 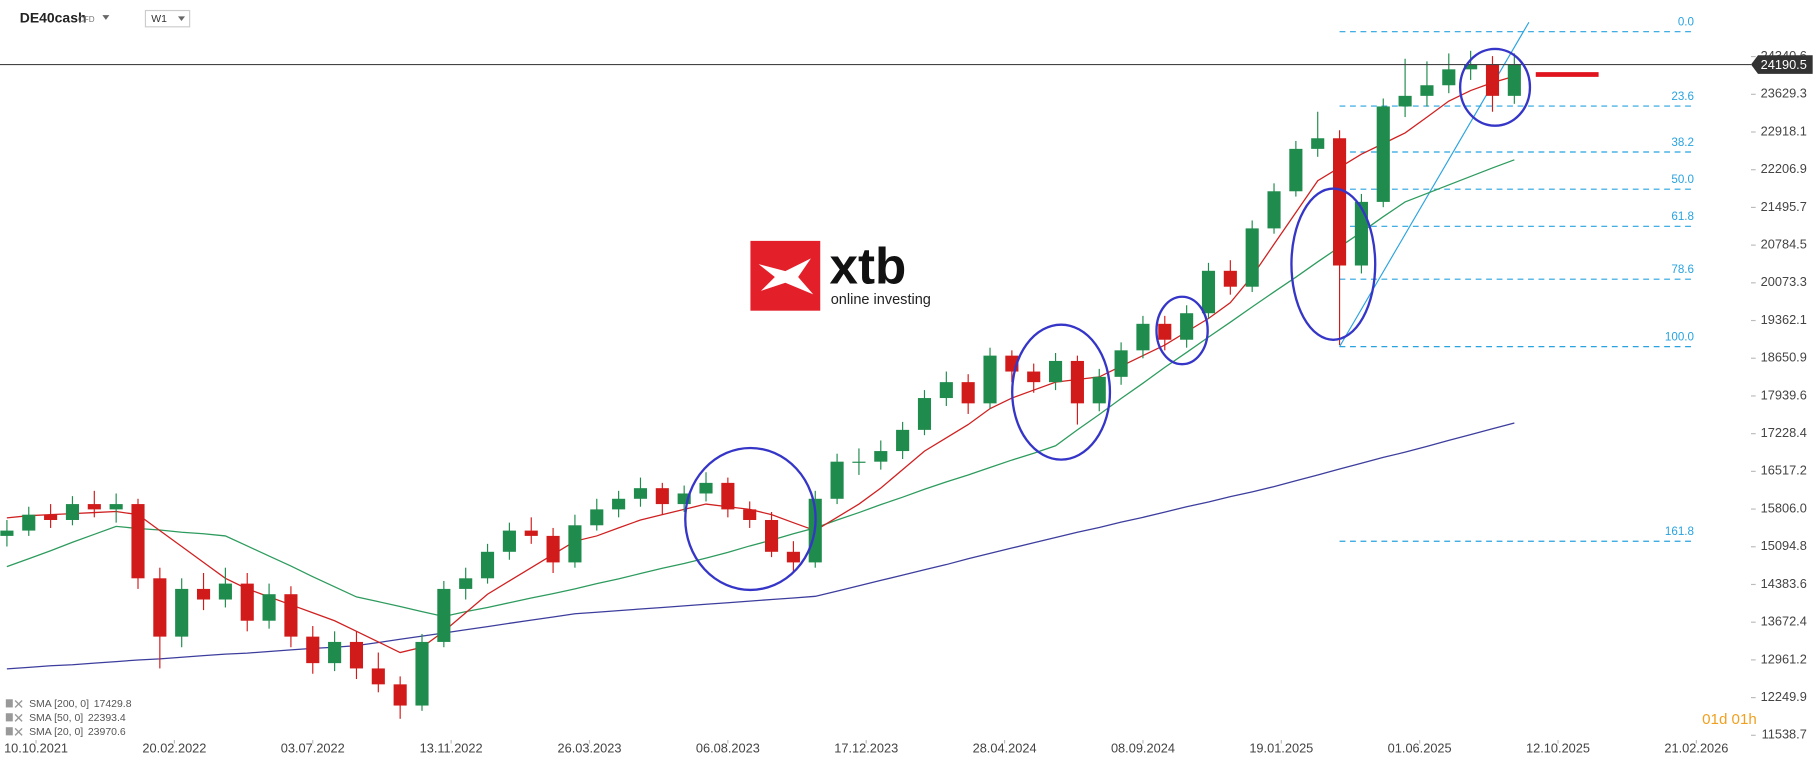 What do you see at coordinates (174, 748) in the screenshot?
I see `x-tick-label: 20.02.2022` at bounding box center [174, 748].